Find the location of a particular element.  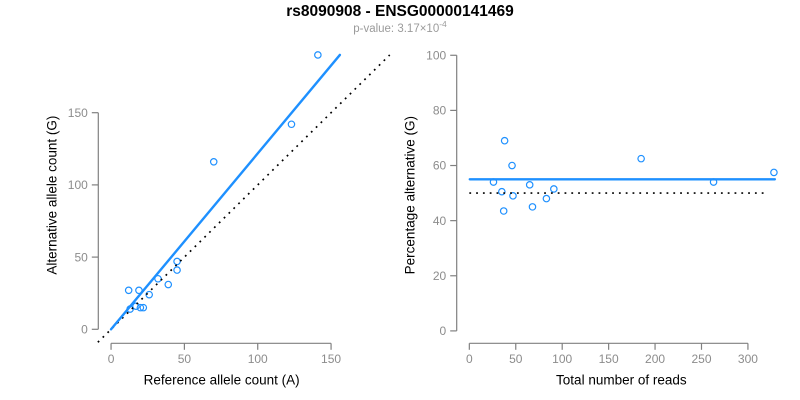

y-tick-label: 50 is located at coordinates (81, 257).